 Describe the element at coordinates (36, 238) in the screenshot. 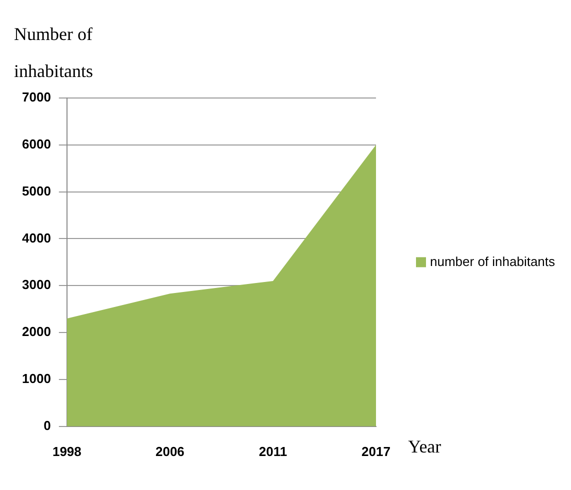

I see `y-tick-label: 4000` at that location.